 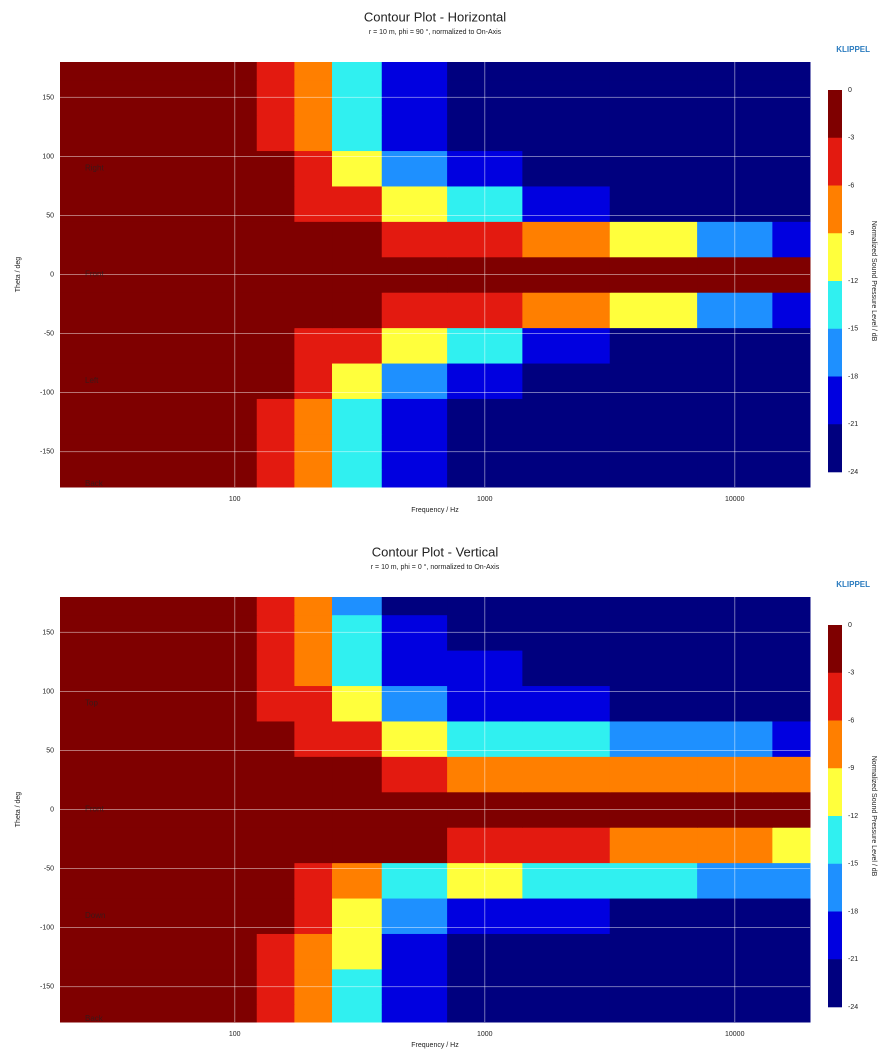 What do you see at coordinates (851, 720) in the screenshot?
I see `colorbar-tick-label: -6` at bounding box center [851, 720].